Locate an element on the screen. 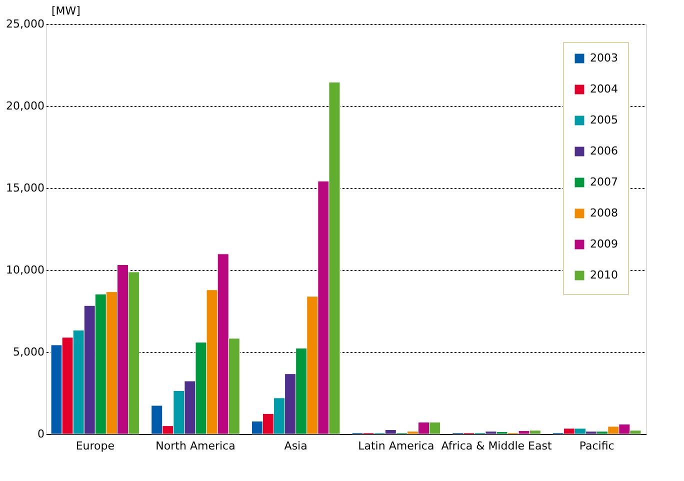 This screenshot has height=481, width=684. legend-label: 2007 is located at coordinates (604, 182).